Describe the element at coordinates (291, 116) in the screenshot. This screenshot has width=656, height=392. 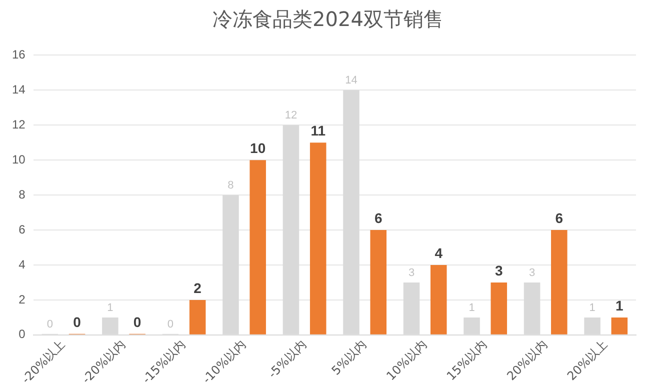
I see `data-label: 12` at that location.